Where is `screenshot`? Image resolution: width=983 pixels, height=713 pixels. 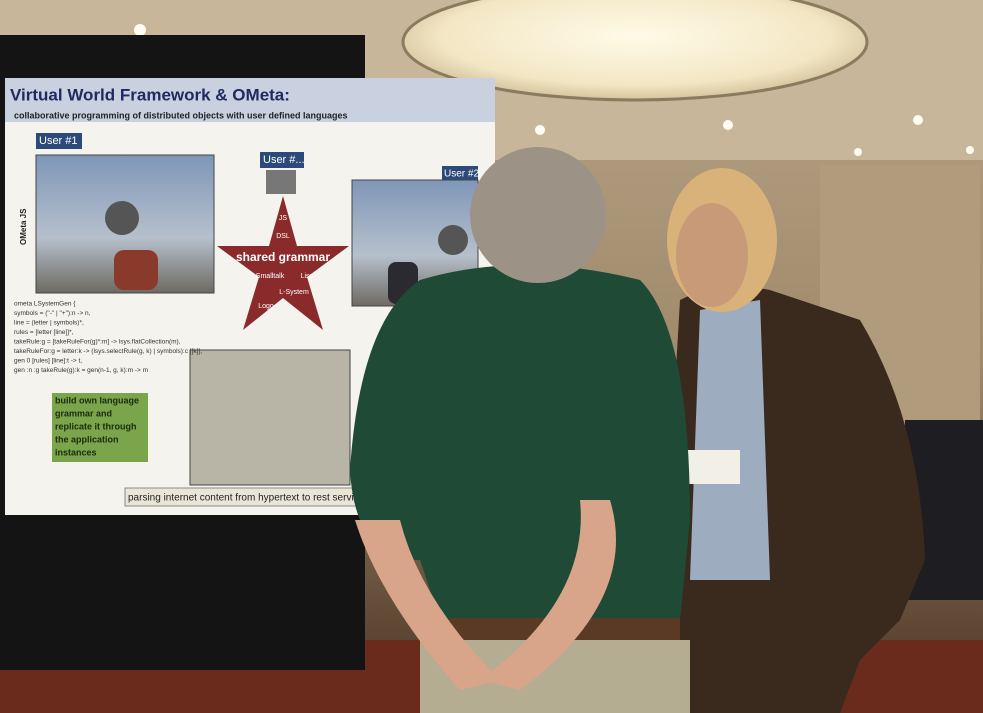
screenshot is located at coordinates (270, 417).